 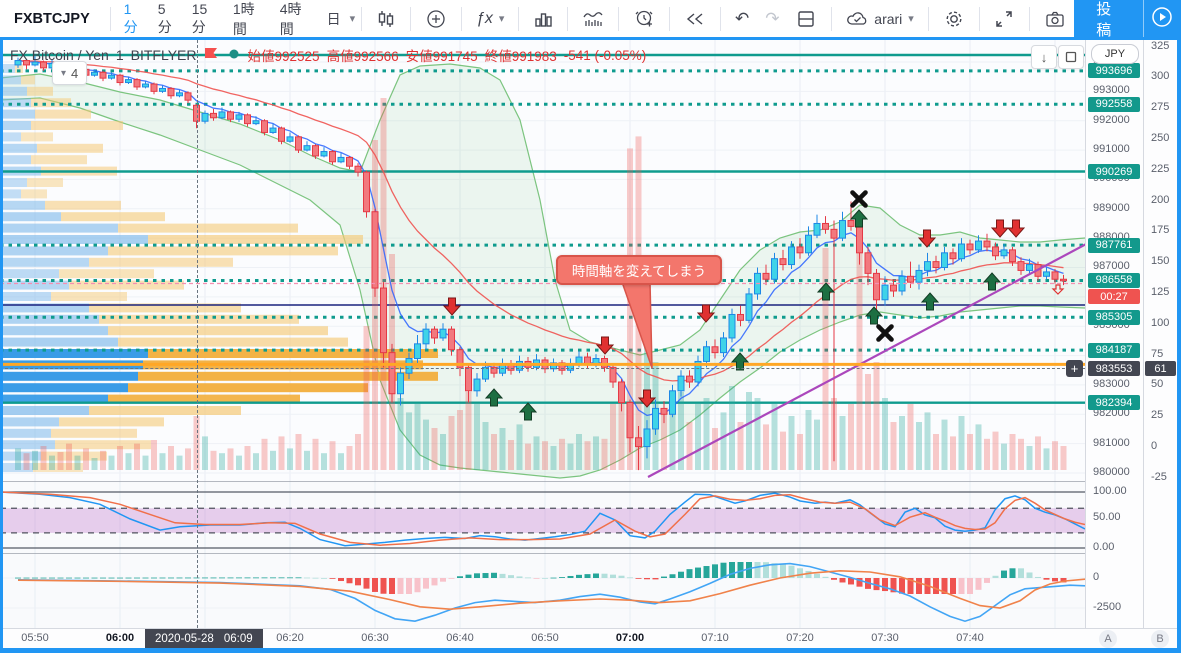 I want to click on layout-button, so click(x=806, y=19).